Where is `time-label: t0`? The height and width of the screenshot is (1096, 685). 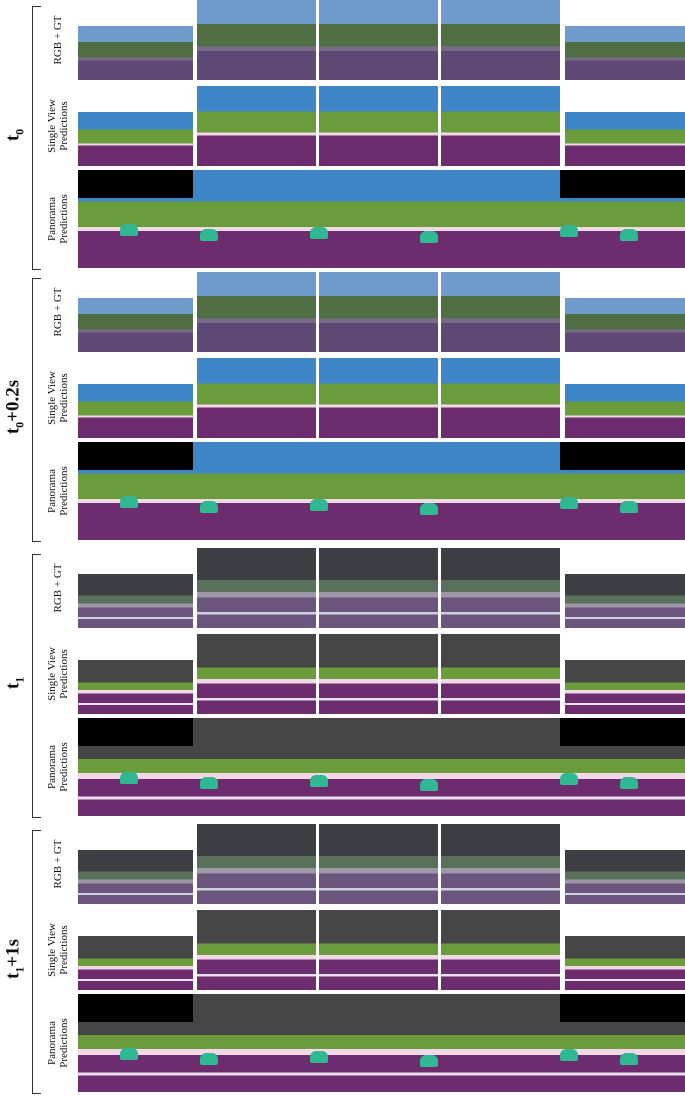 time-label: t0 is located at coordinates (15, 135).